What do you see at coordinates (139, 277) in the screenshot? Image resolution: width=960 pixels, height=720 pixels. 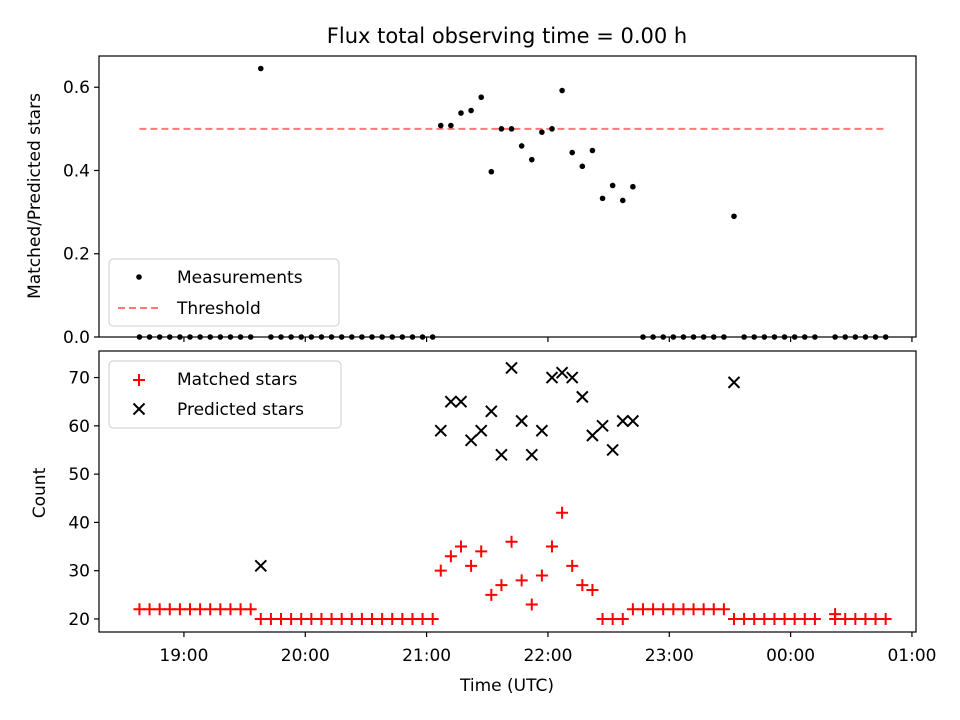 I see `measurements-legend-marker` at bounding box center [139, 277].